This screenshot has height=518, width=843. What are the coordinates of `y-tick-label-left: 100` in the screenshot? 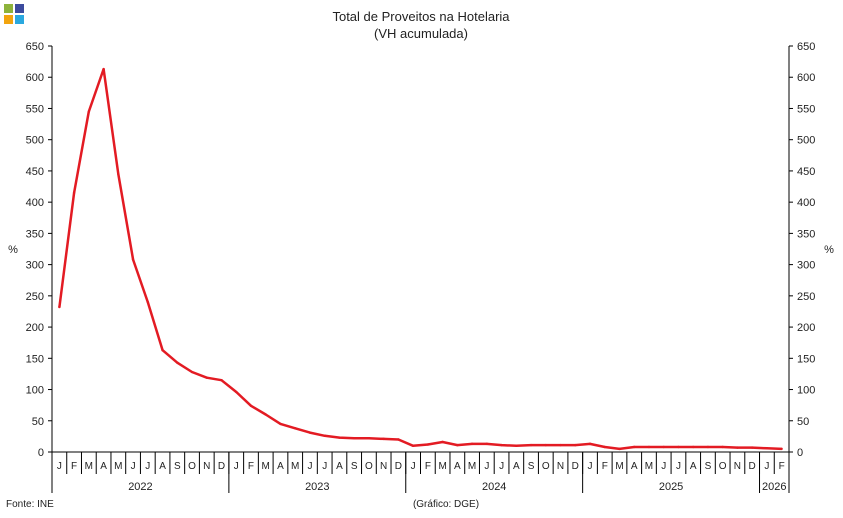 It's located at (35, 391).